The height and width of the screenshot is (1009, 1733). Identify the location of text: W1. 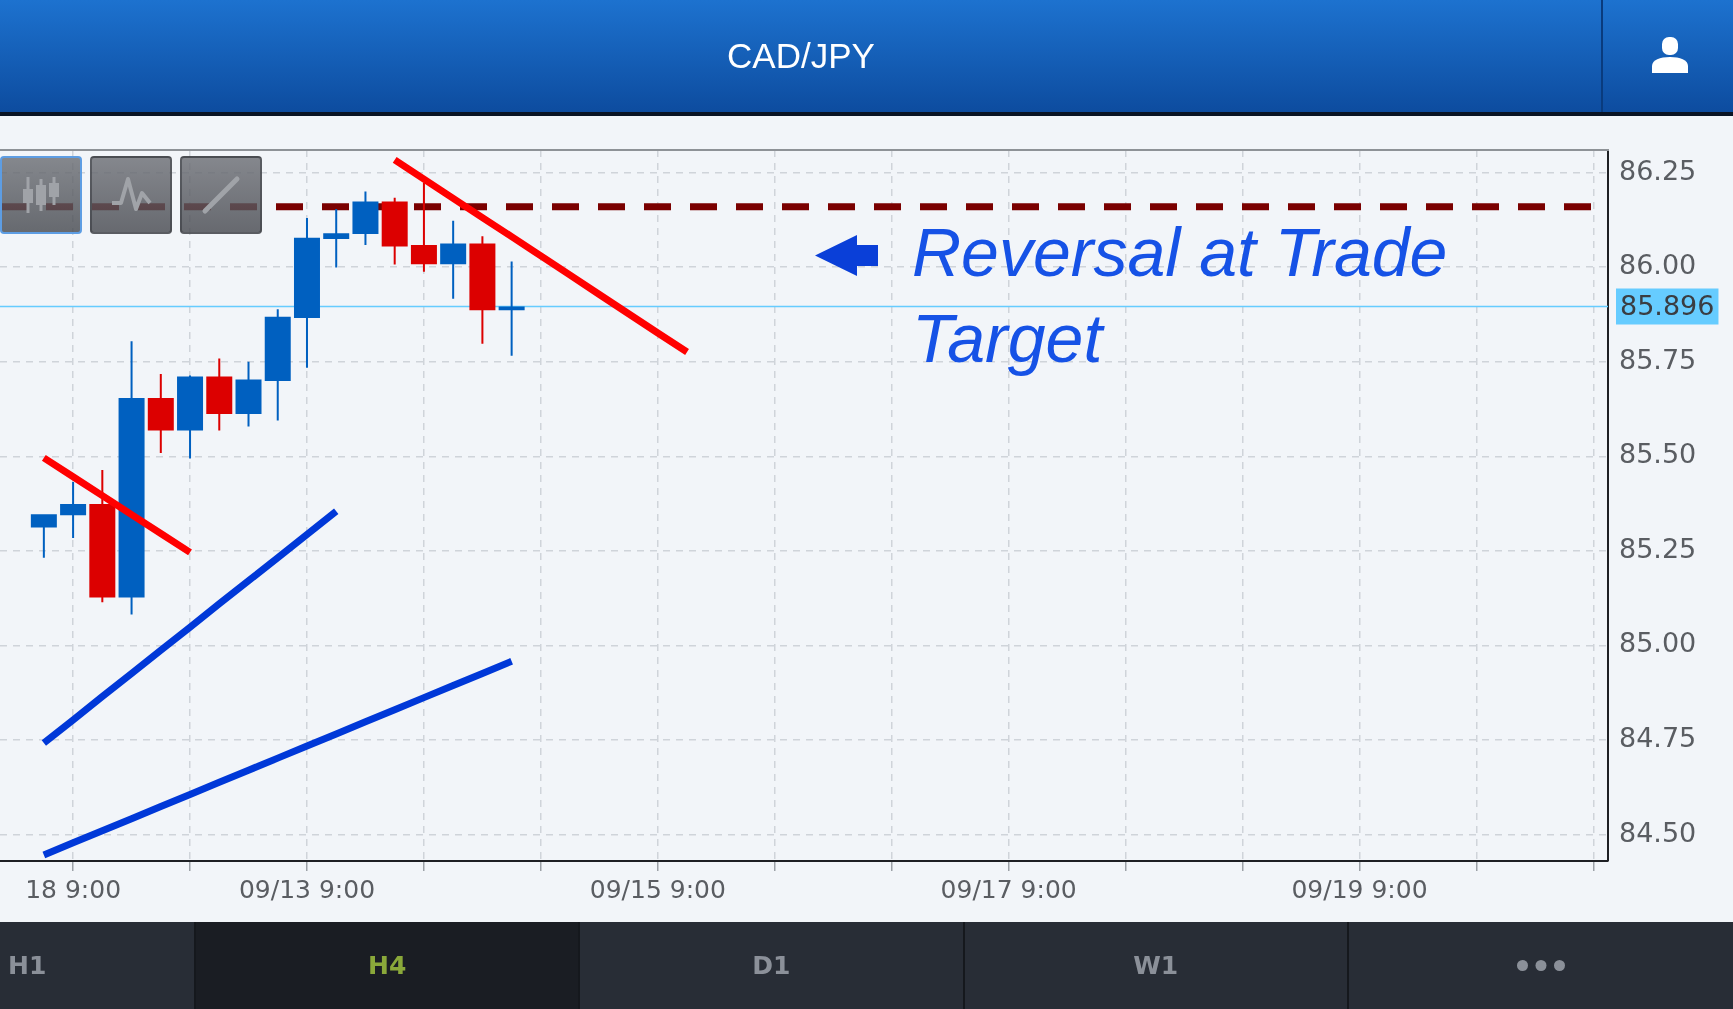
(1156, 965).